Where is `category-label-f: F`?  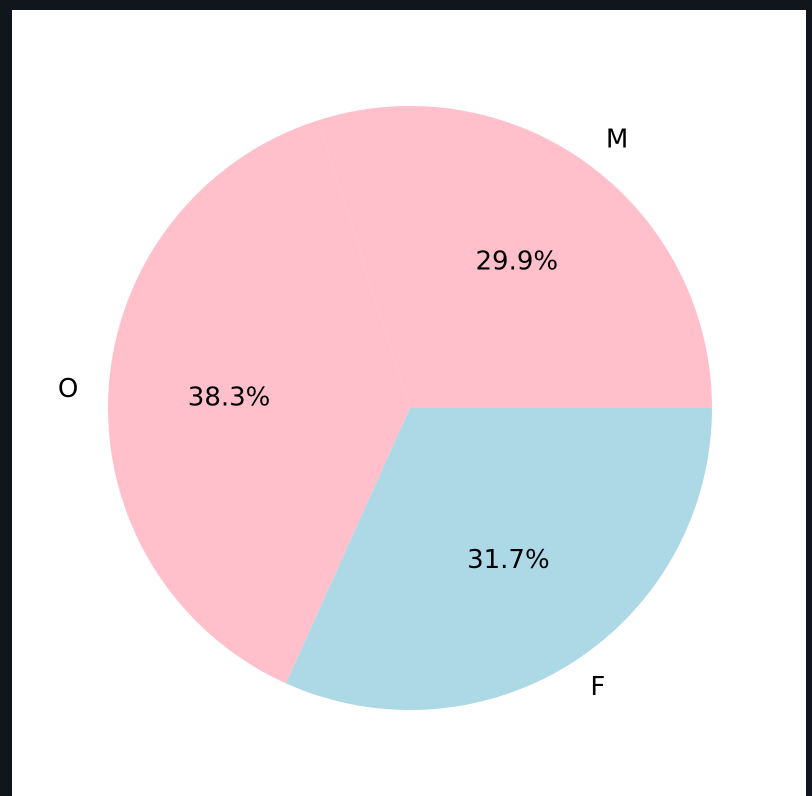 category-label-f: F is located at coordinates (597, 687).